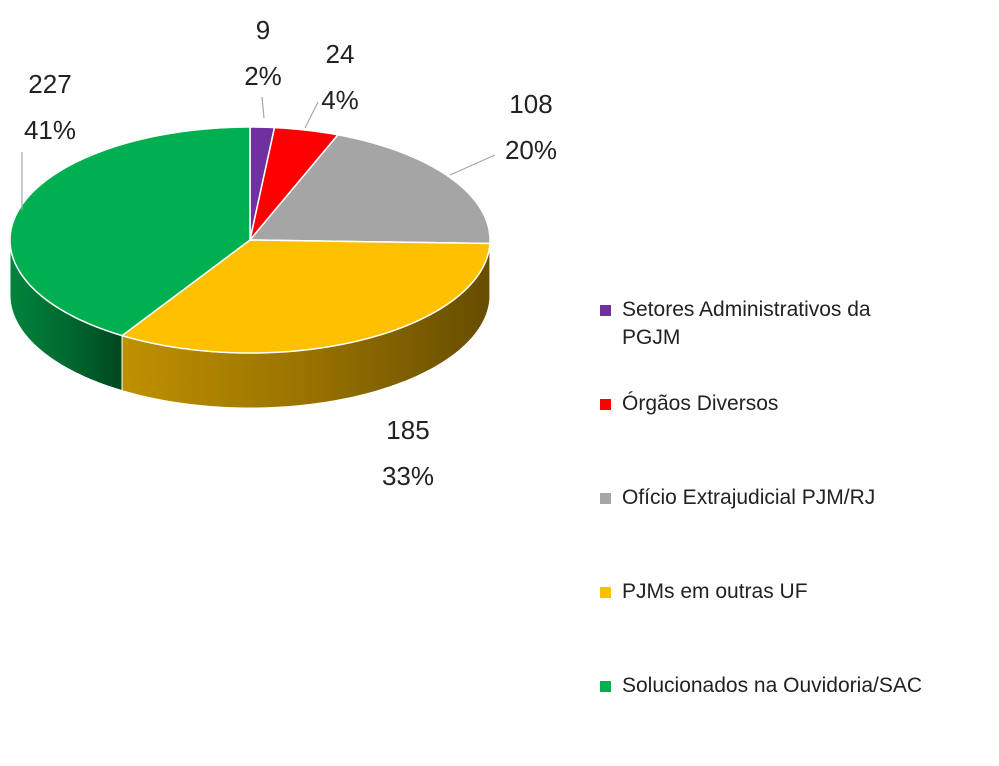 The image size is (999, 766). Describe the element at coordinates (772, 685) in the screenshot. I see `legend-label: Solucionados na Ouvidoria/SAC` at that location.